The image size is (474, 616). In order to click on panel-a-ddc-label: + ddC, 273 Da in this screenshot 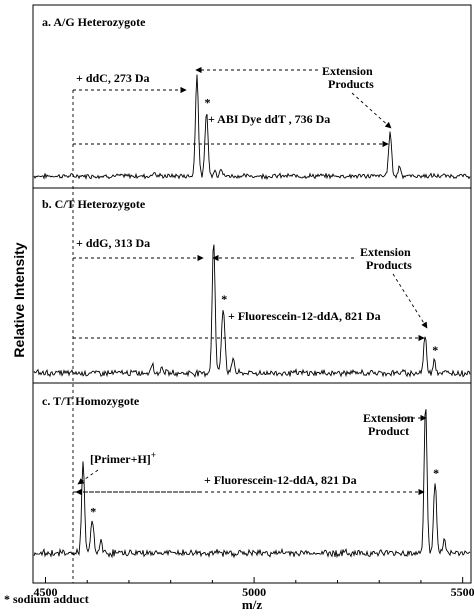, I will do `click(113, 78)`.